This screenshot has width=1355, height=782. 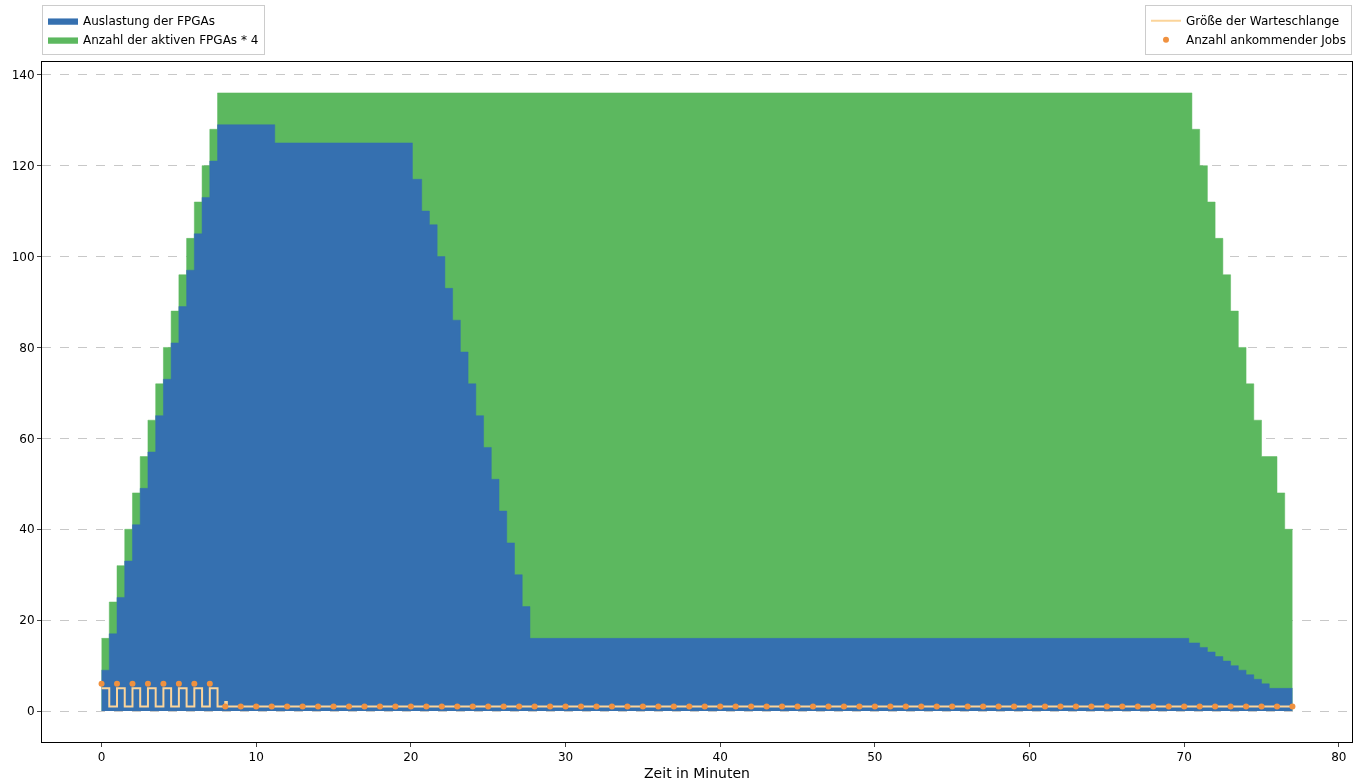 What do you see at coordinates (171, 40) in the screenshot?
I see `legend-label: Anzahl der aktiven FPGAs * 4` at bounding box center [171, 40].